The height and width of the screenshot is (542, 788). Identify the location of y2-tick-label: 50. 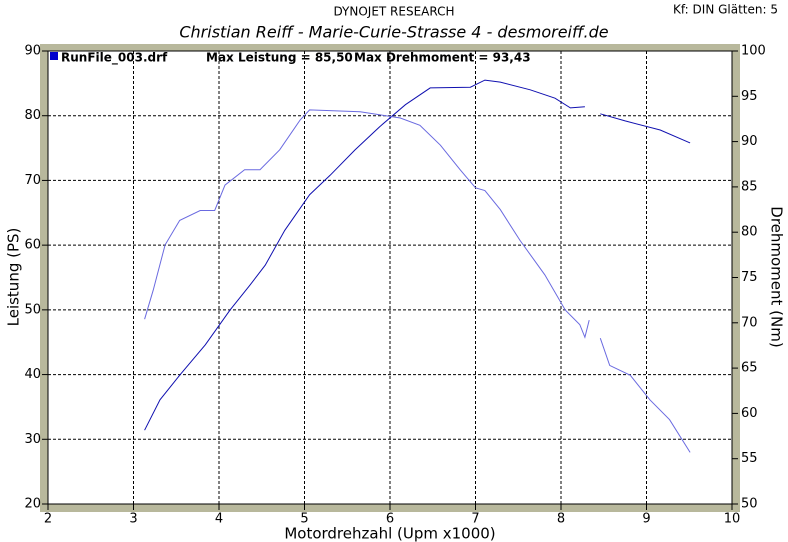
(749, 504).